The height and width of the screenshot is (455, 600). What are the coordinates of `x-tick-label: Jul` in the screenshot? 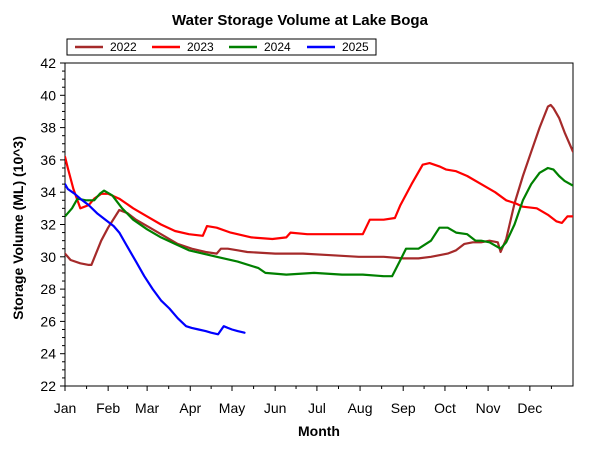 It's located at (317, 408).